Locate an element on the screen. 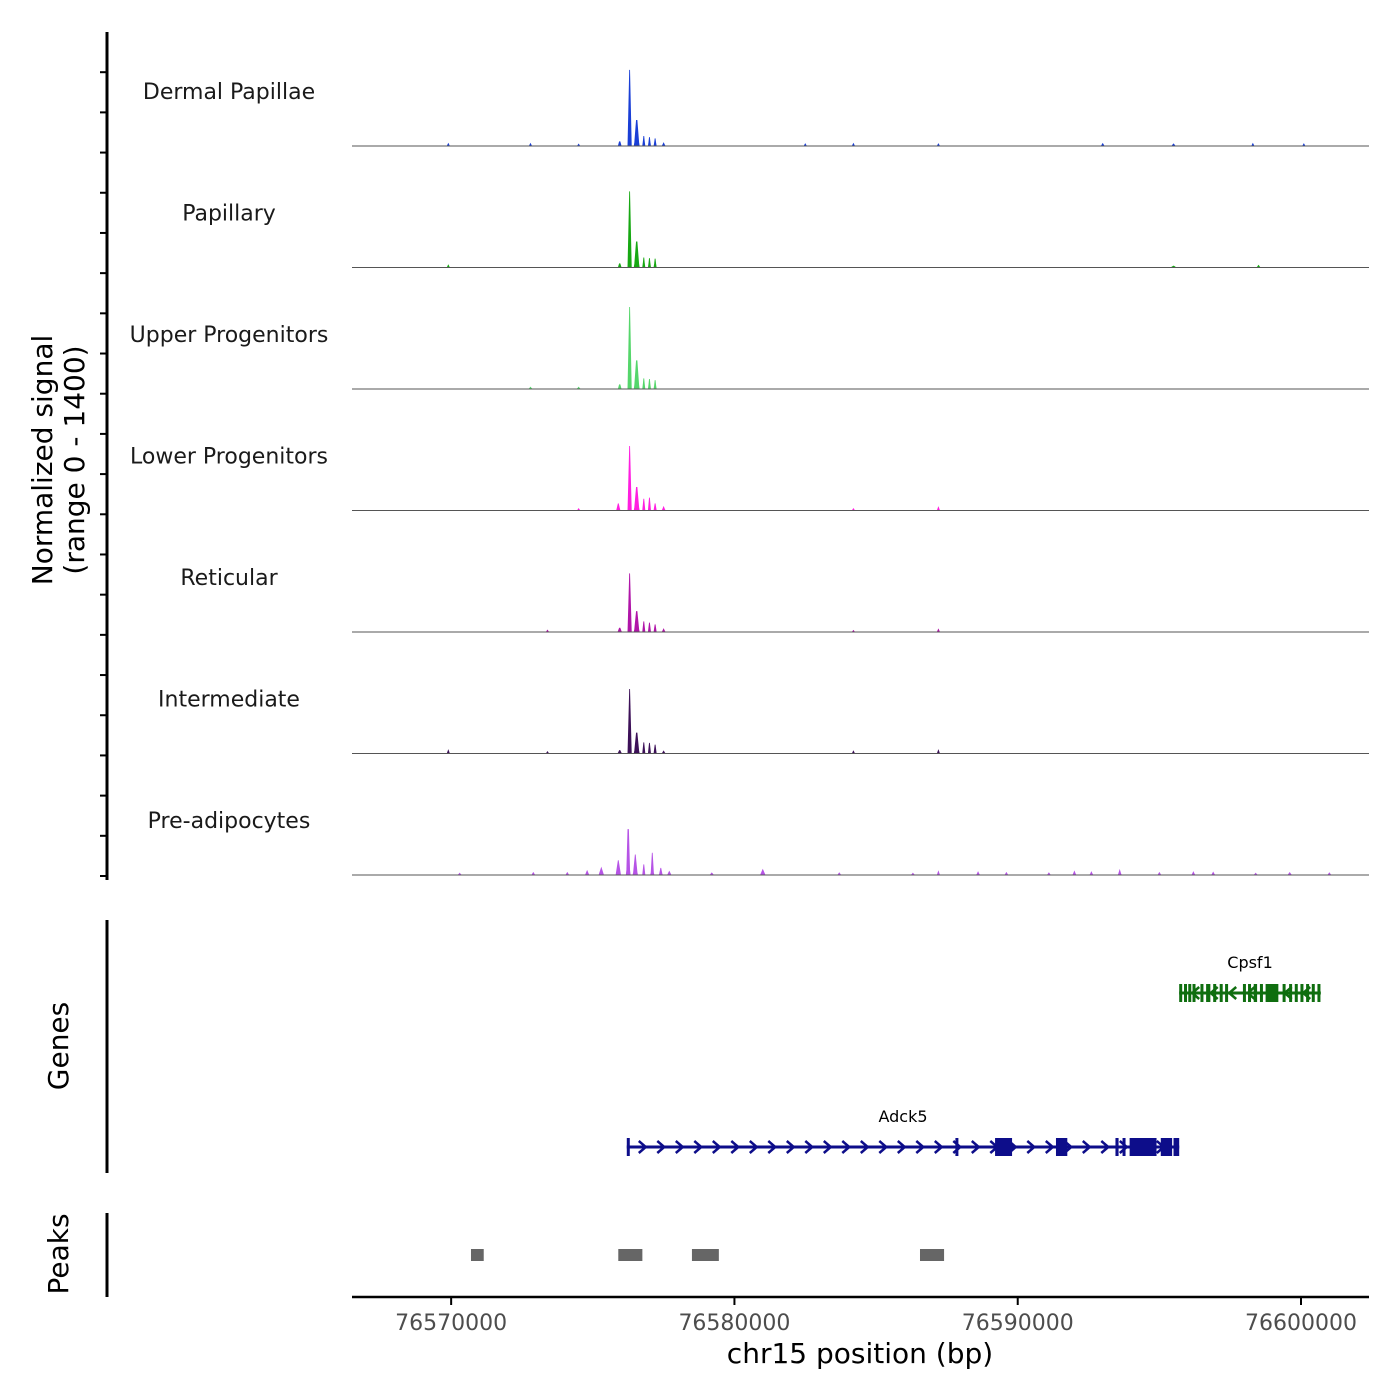  track-label: Lower Progenitors is located at coordinates (229, 457).